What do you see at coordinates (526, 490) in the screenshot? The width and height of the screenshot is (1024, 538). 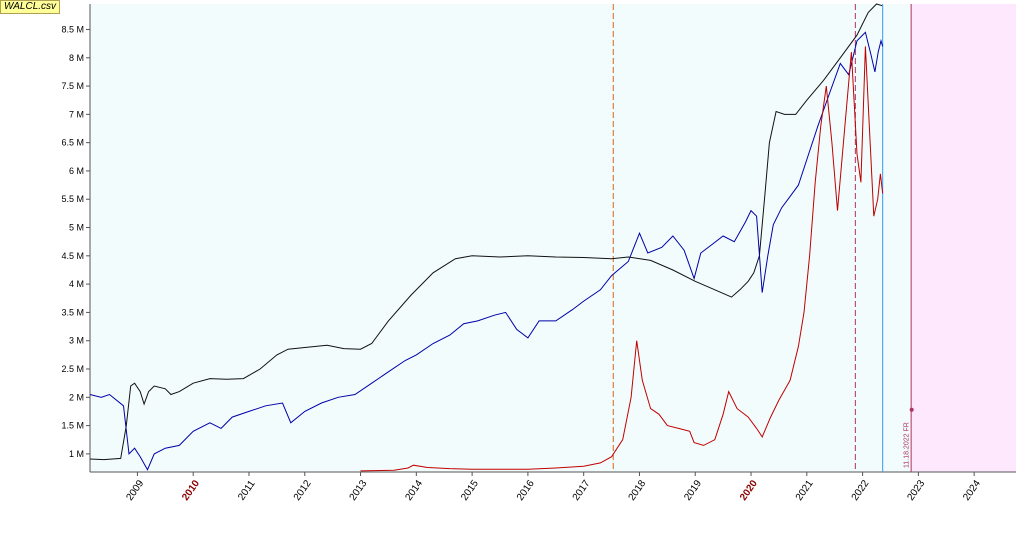 I see `x-tick-label: 2016` at bounding box center [526, 490].